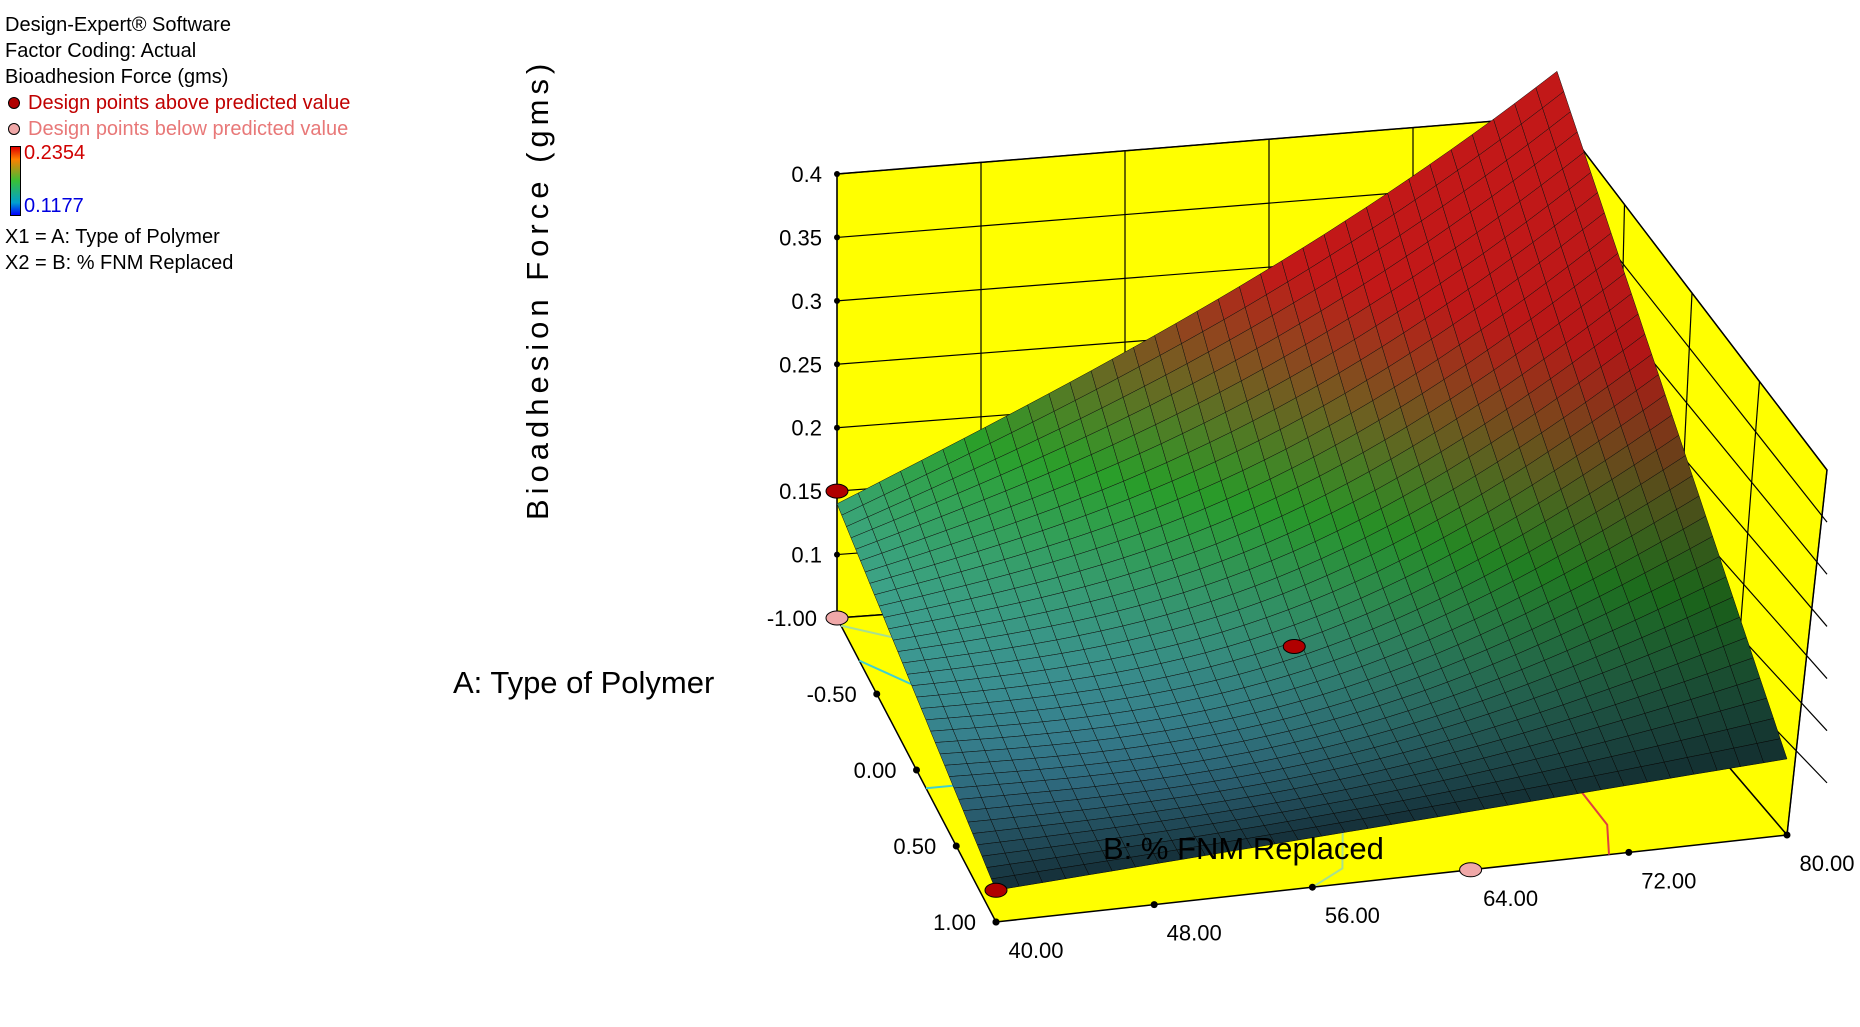 Image resolution: width=1860 pixels, height=1027 pixels. Describe the element at coordinates (1510, 898) in the screenshot. I see `y-tick-label: 64.00` at that location.